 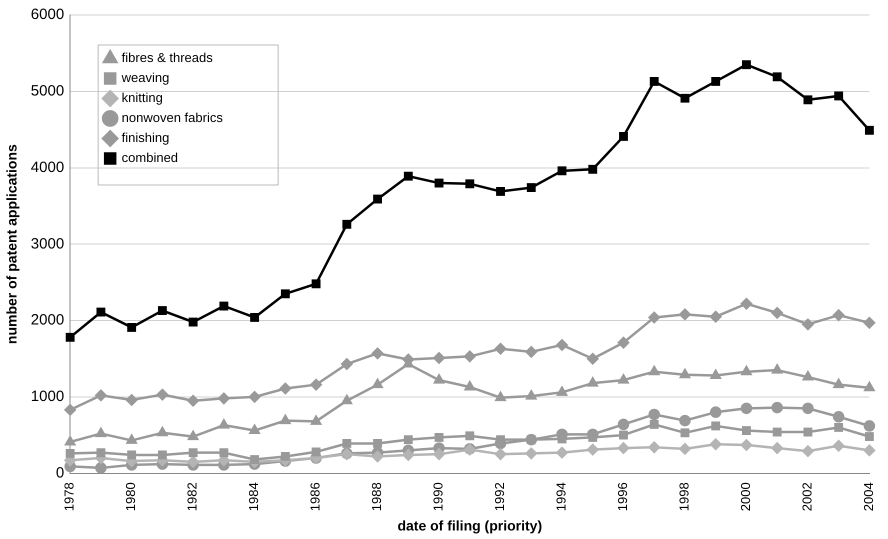 What do you see at coordinates (47, 15) in the screenshot?
I see `y-tick-label: 6000` at bounding box center [47, 15].